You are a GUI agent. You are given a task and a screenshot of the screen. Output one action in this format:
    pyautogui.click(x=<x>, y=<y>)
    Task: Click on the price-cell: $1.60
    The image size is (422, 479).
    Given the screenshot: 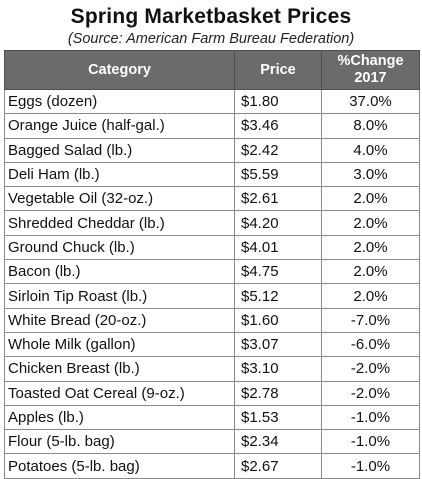 What is the action you would take?
    pyautogui.click(x=278, y=320)
    